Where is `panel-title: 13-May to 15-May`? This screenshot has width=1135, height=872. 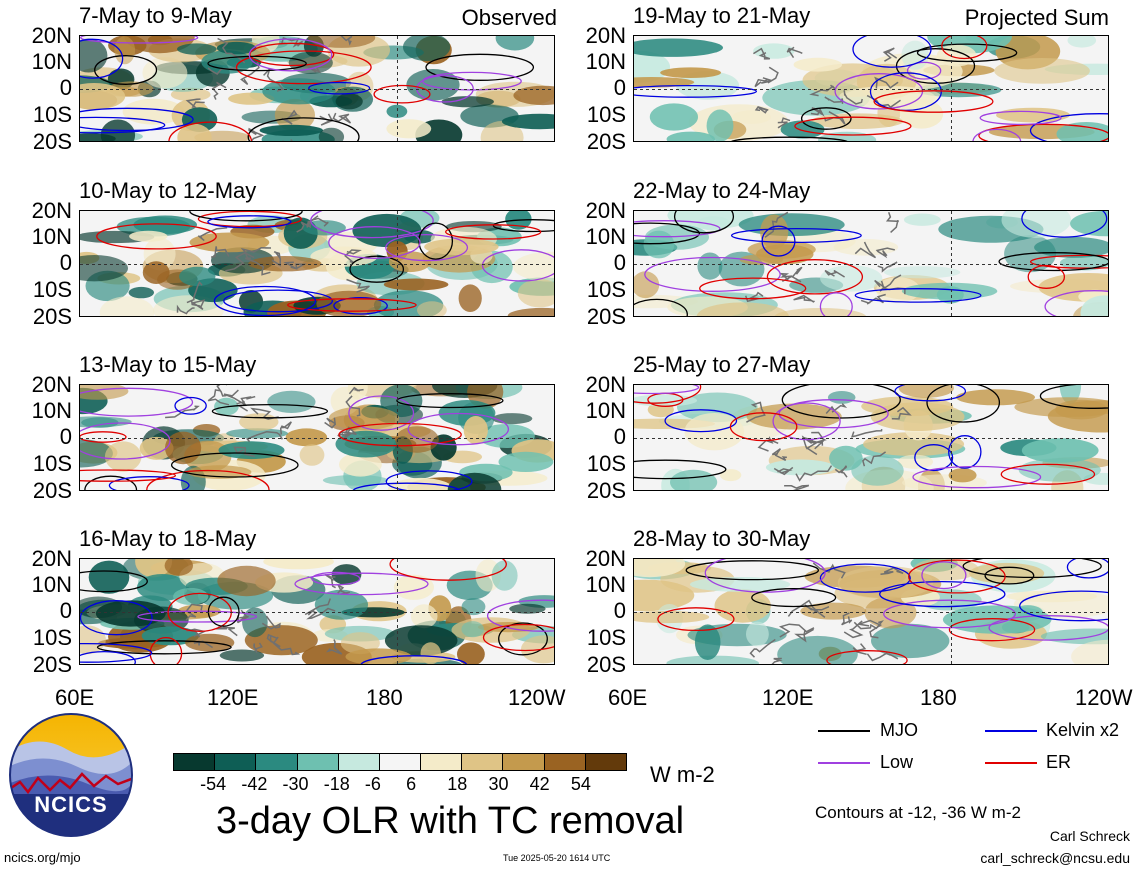 panel-title: 13-May to 15-May is located at coordinates (168, 364).